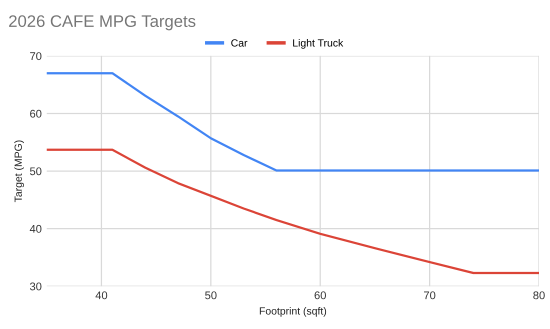 This screenshot has width=550, height=329. I want to click on y-tick-label: 70, so click(36, 56).